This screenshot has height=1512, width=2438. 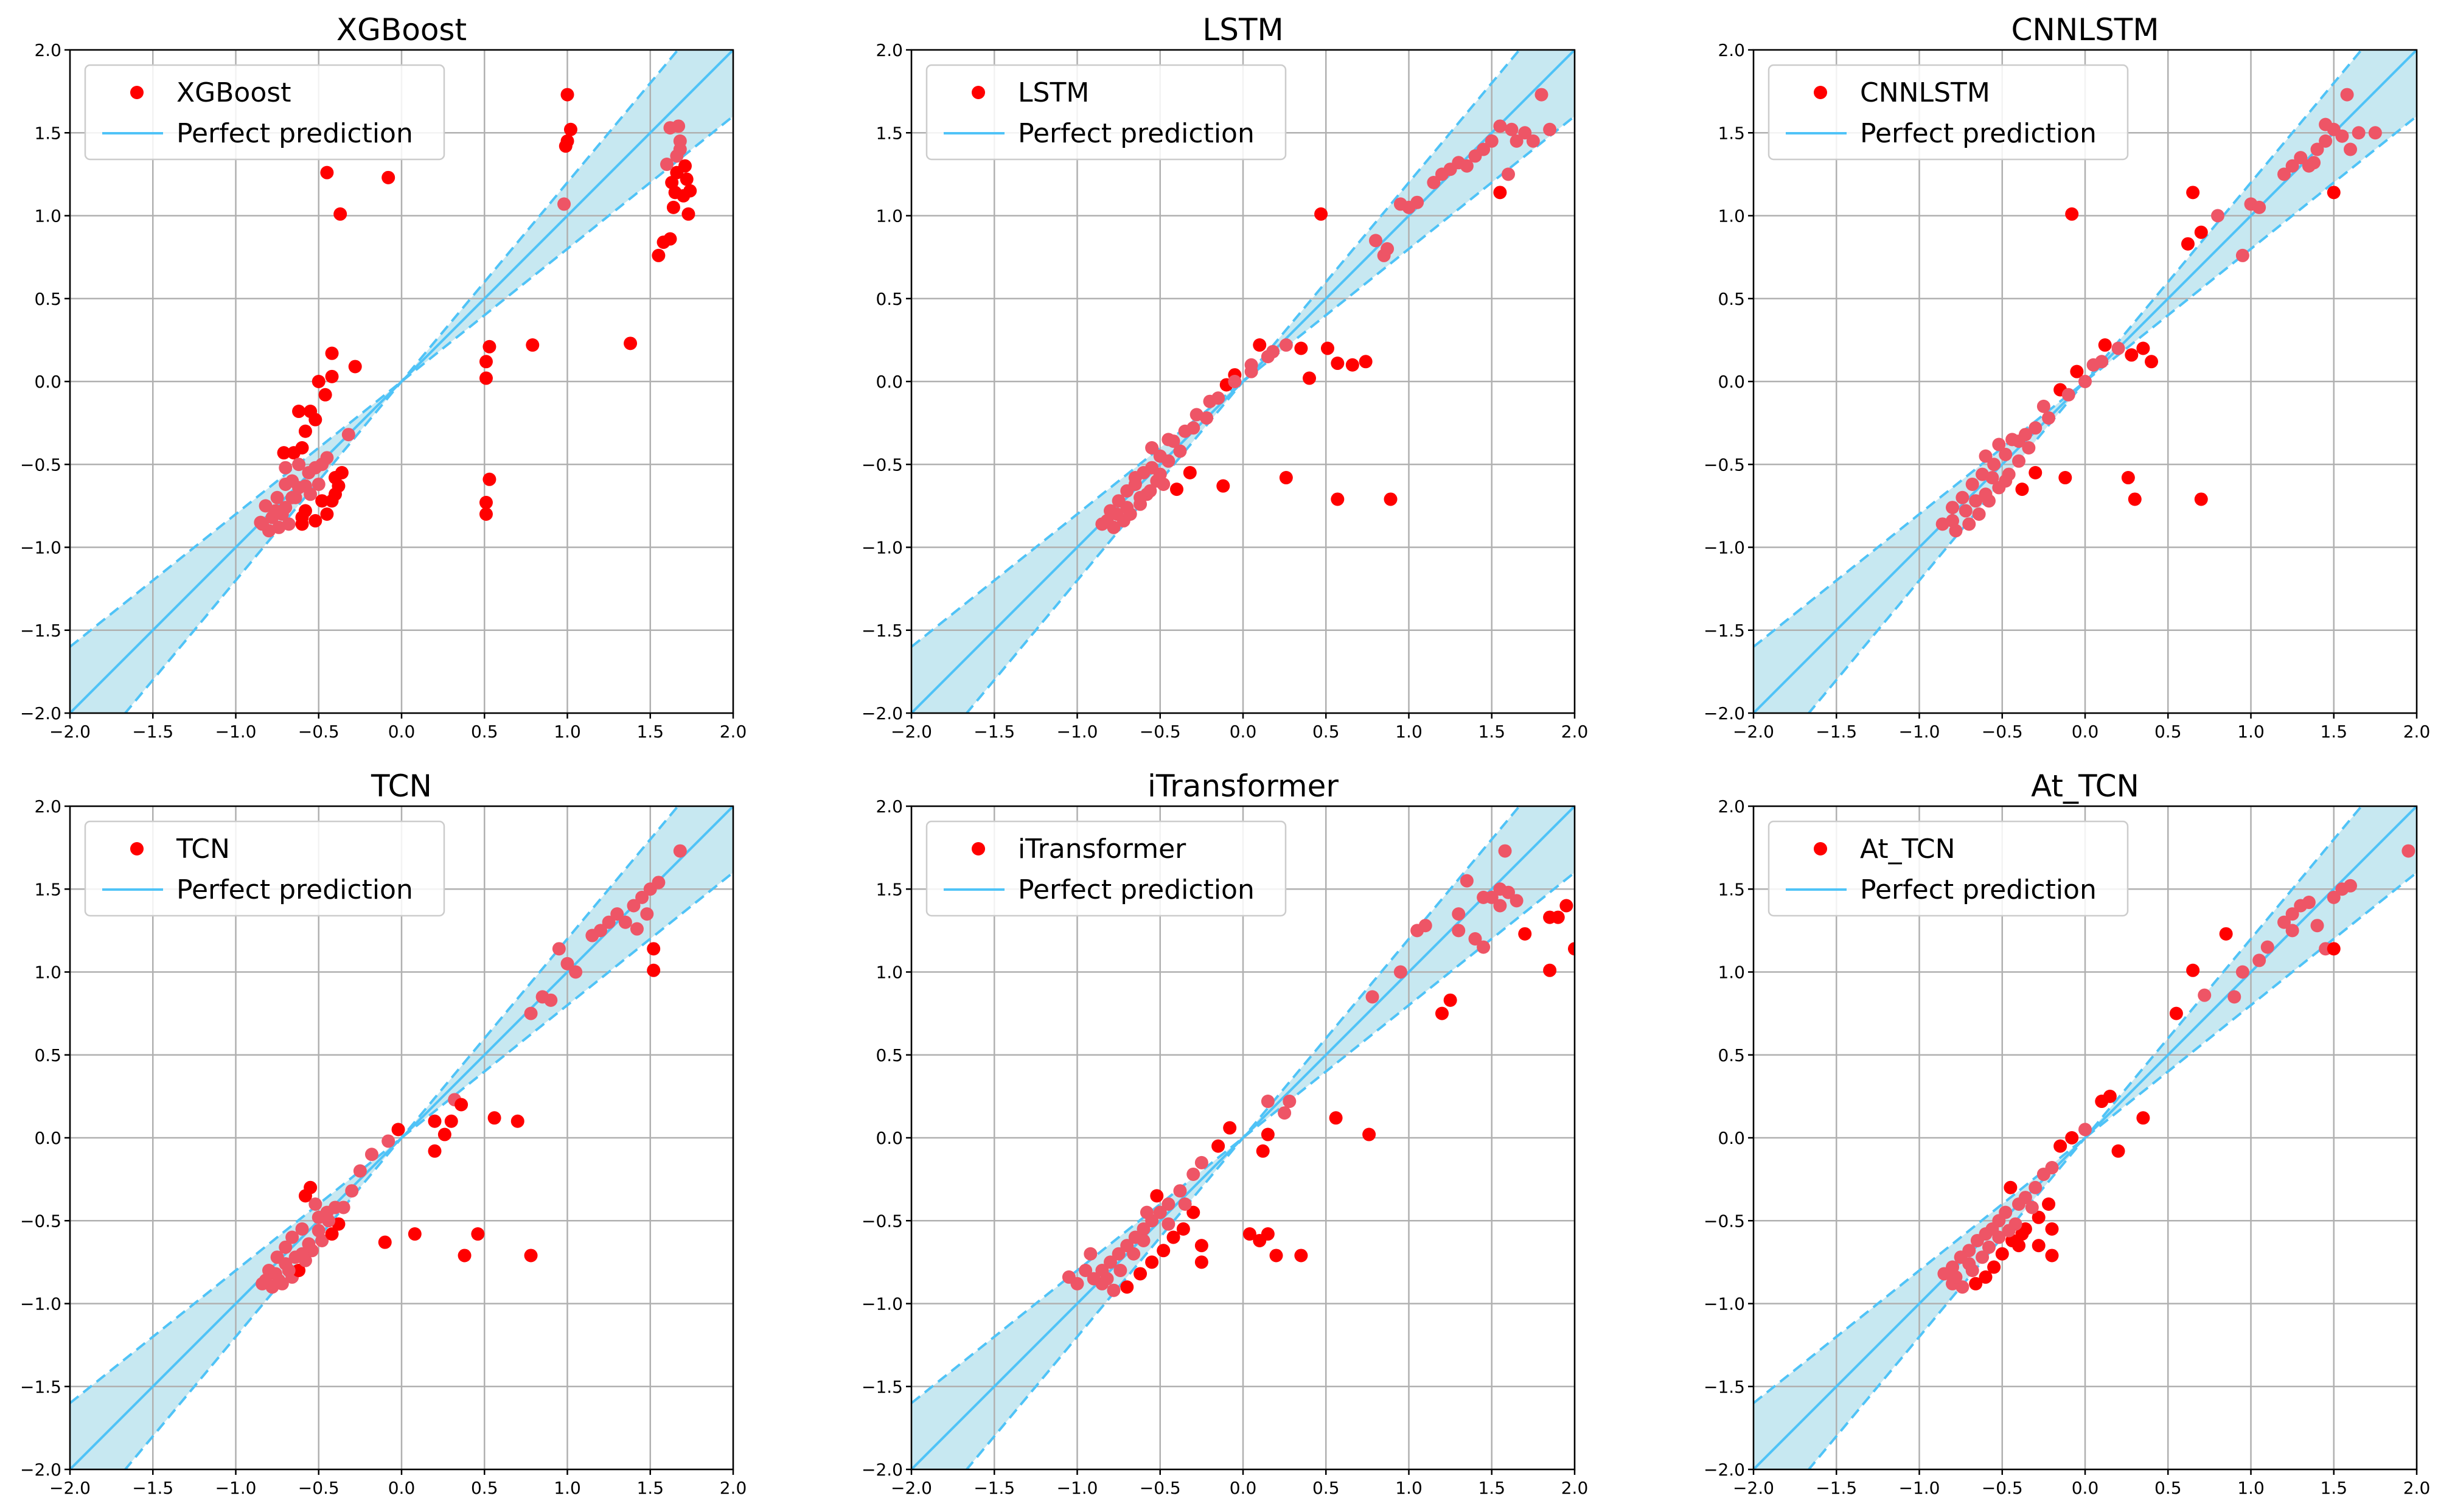 What do you see at coordinates (733, 1488) in the screenshot?
I see `x-tick-label: 2.0` at bounding box center [733, 1488].